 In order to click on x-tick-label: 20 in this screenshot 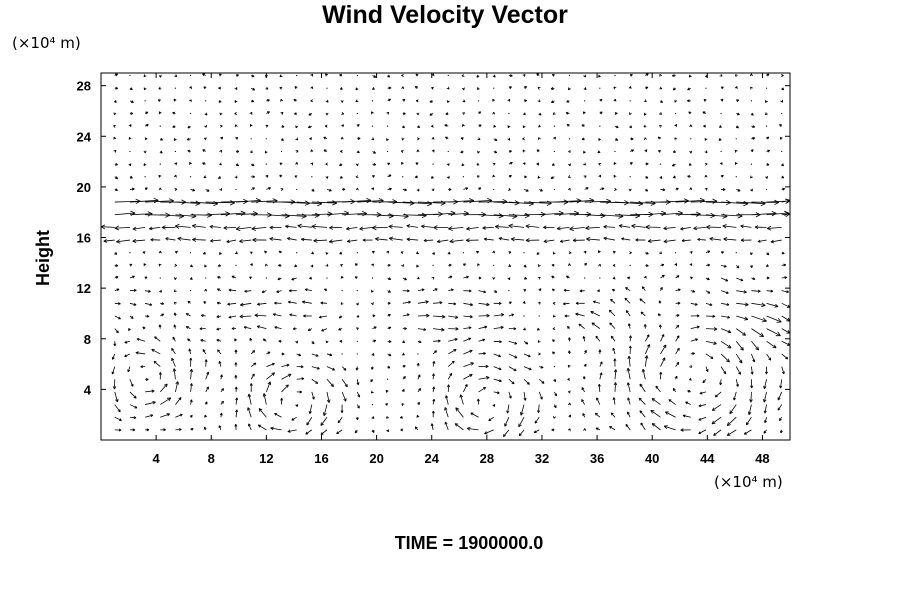, I will do `click(376, 458)`.